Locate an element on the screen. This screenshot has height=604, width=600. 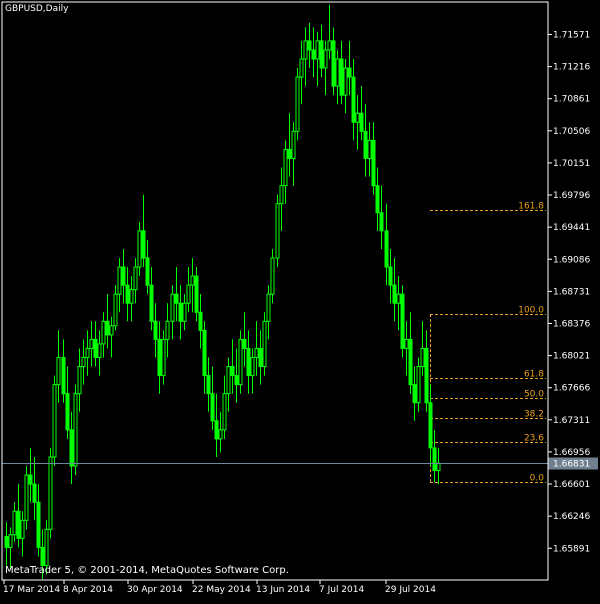
fib-level-label: 61.8 is located at coordinates (534, 375).